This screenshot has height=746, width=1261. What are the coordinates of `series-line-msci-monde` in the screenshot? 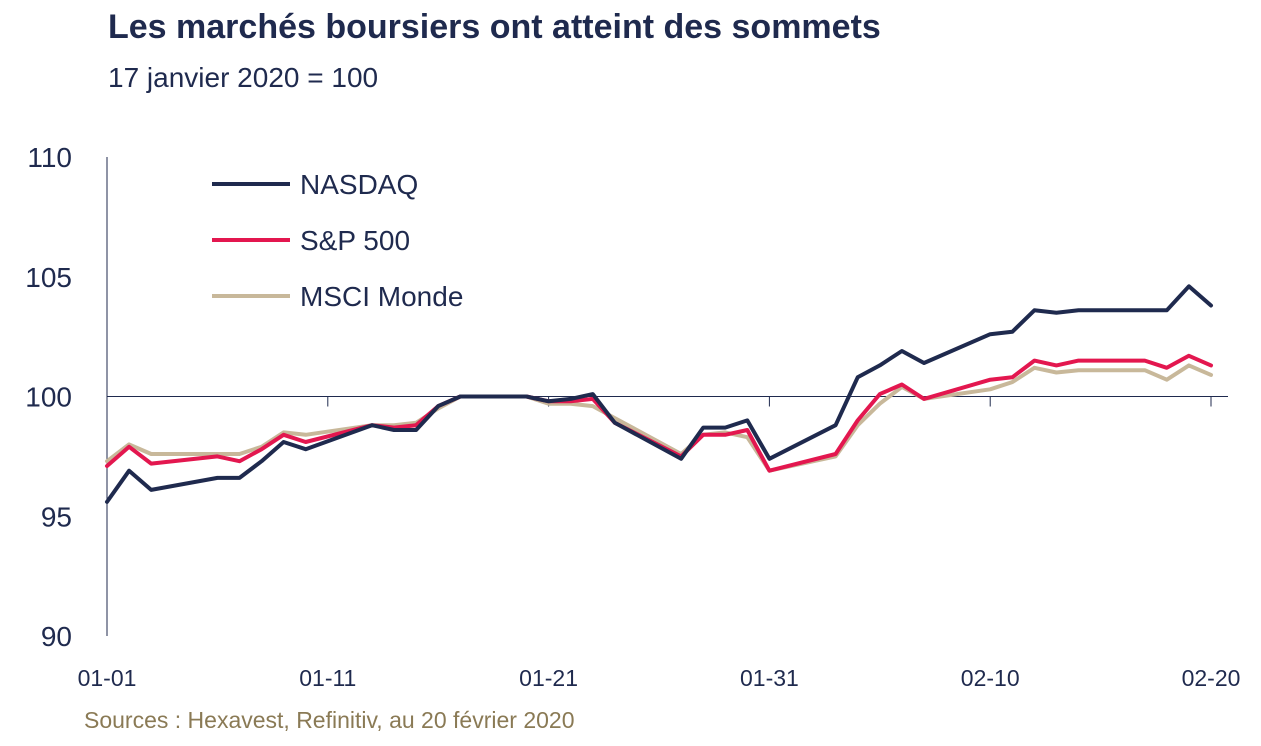 It's located at (659, 418).